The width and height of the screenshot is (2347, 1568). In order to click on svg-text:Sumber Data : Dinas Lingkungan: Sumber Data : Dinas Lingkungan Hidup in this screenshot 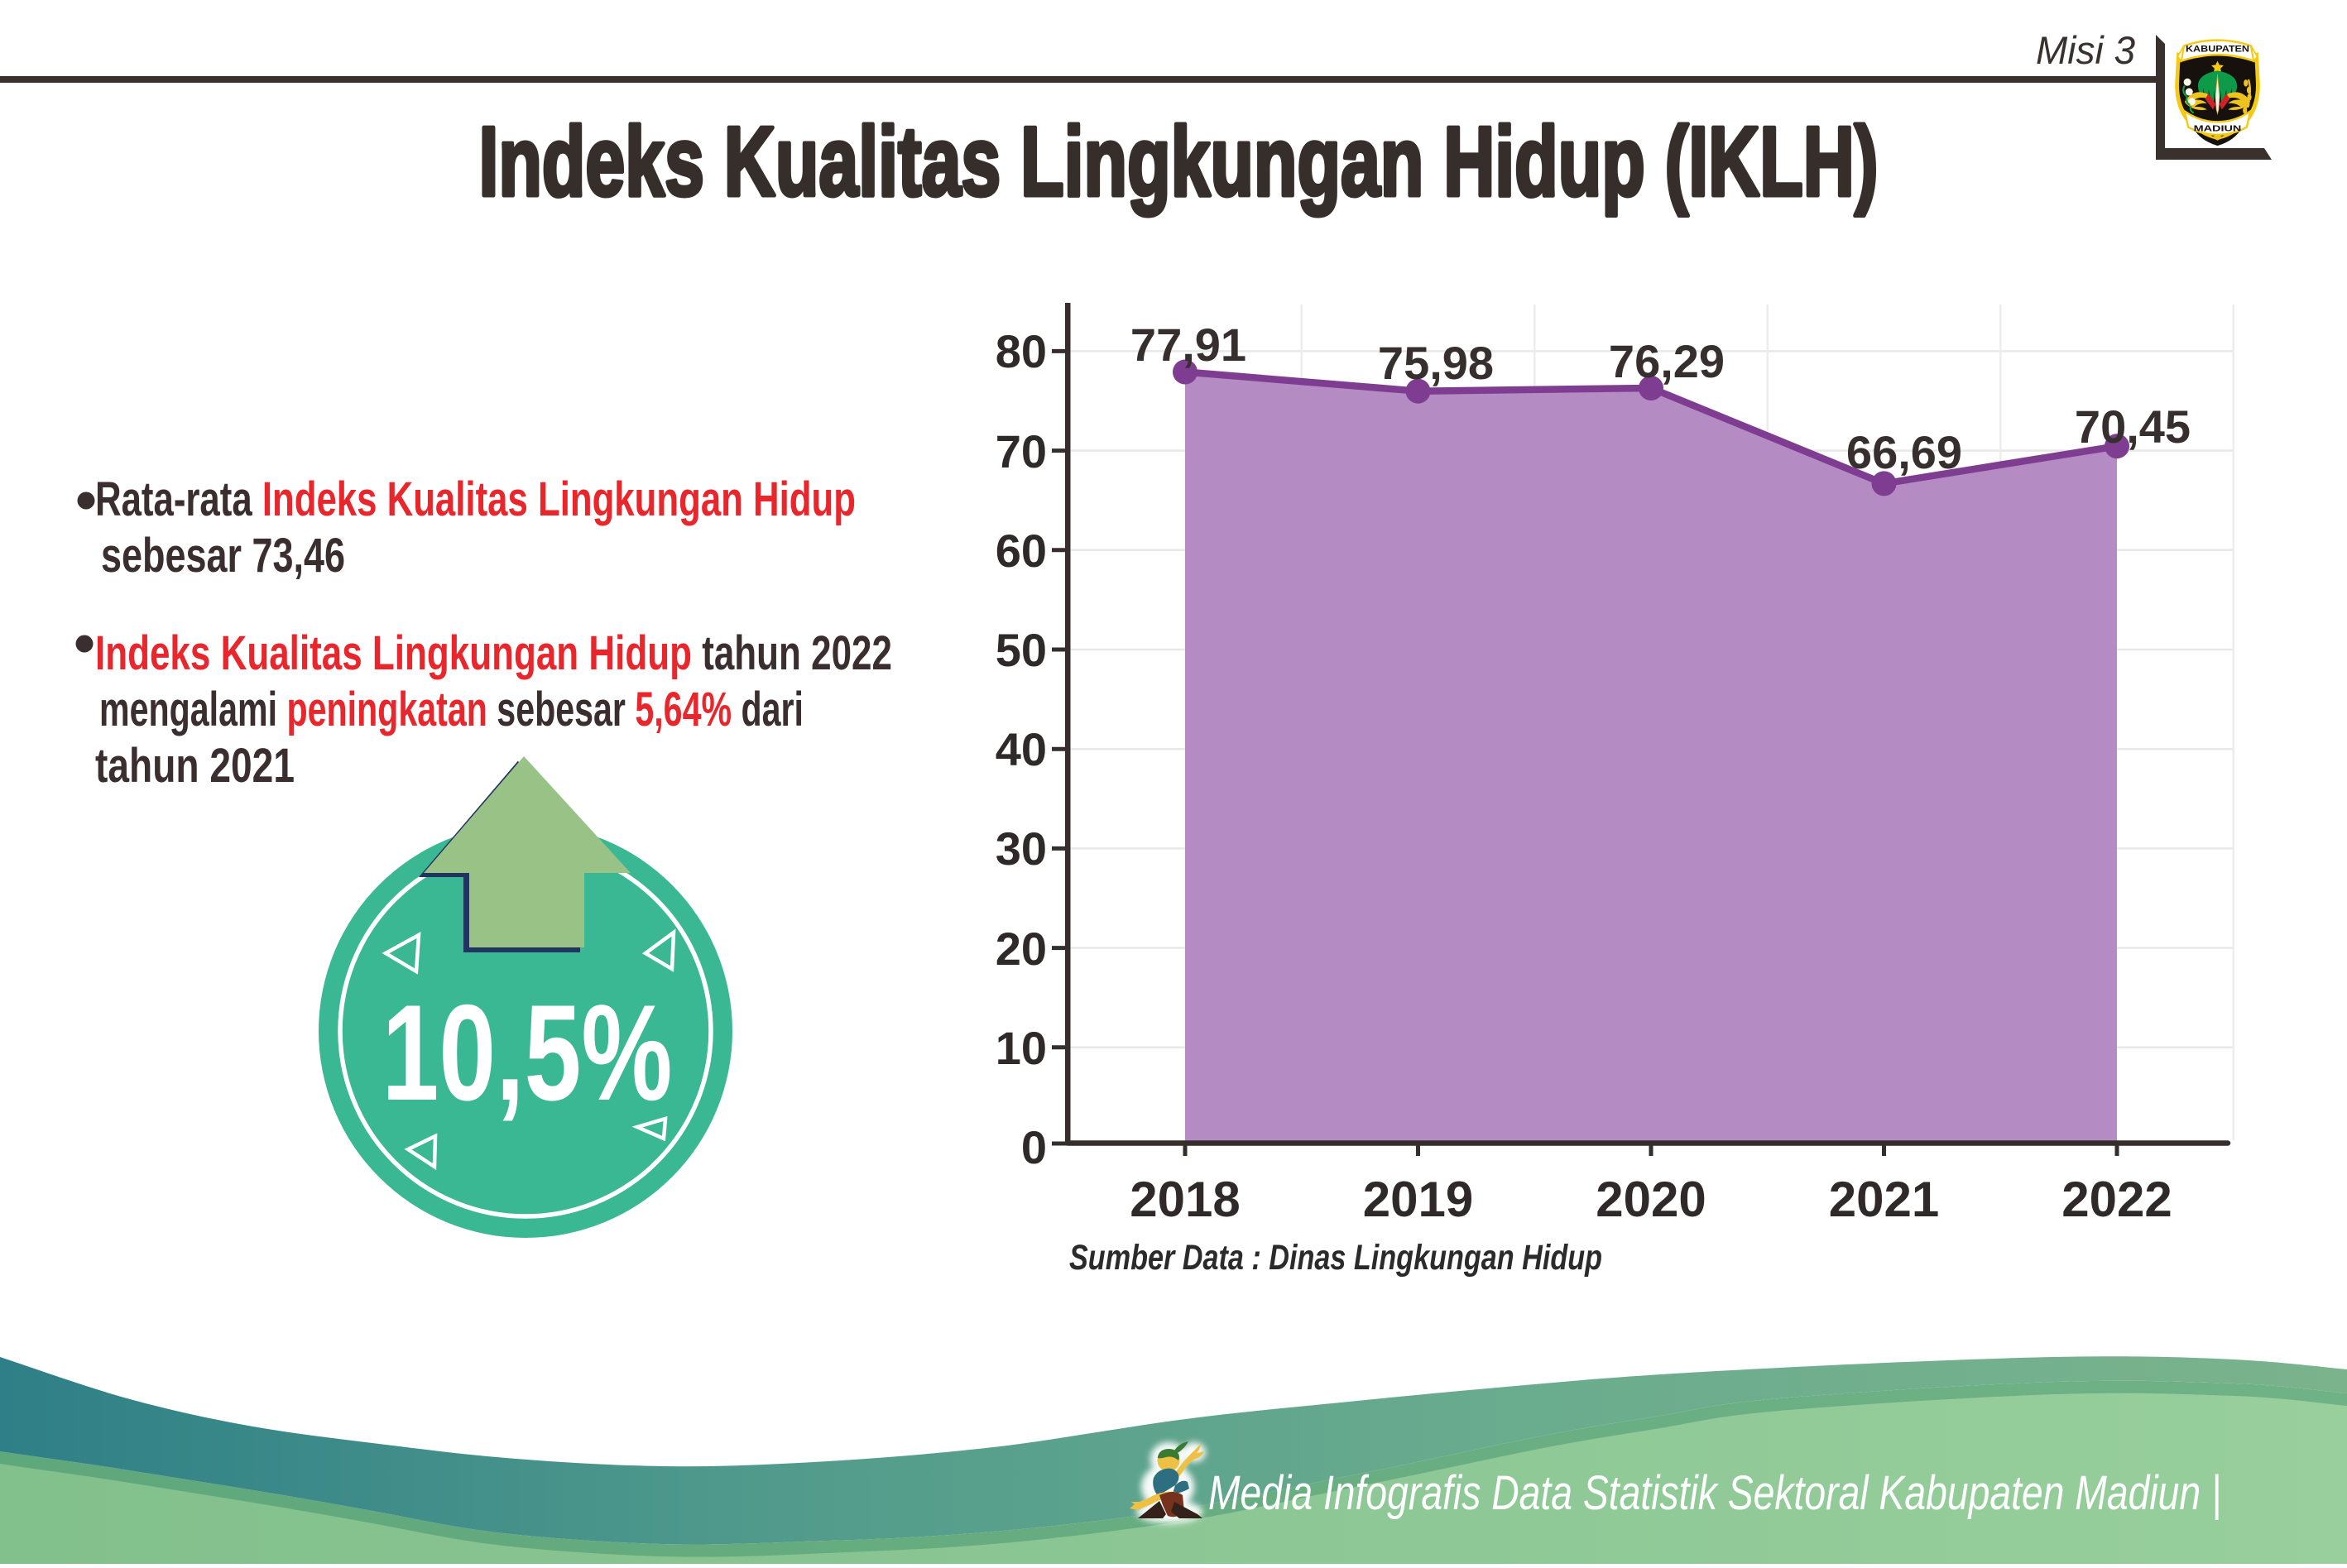, I will do `click(1335, 1258)`.